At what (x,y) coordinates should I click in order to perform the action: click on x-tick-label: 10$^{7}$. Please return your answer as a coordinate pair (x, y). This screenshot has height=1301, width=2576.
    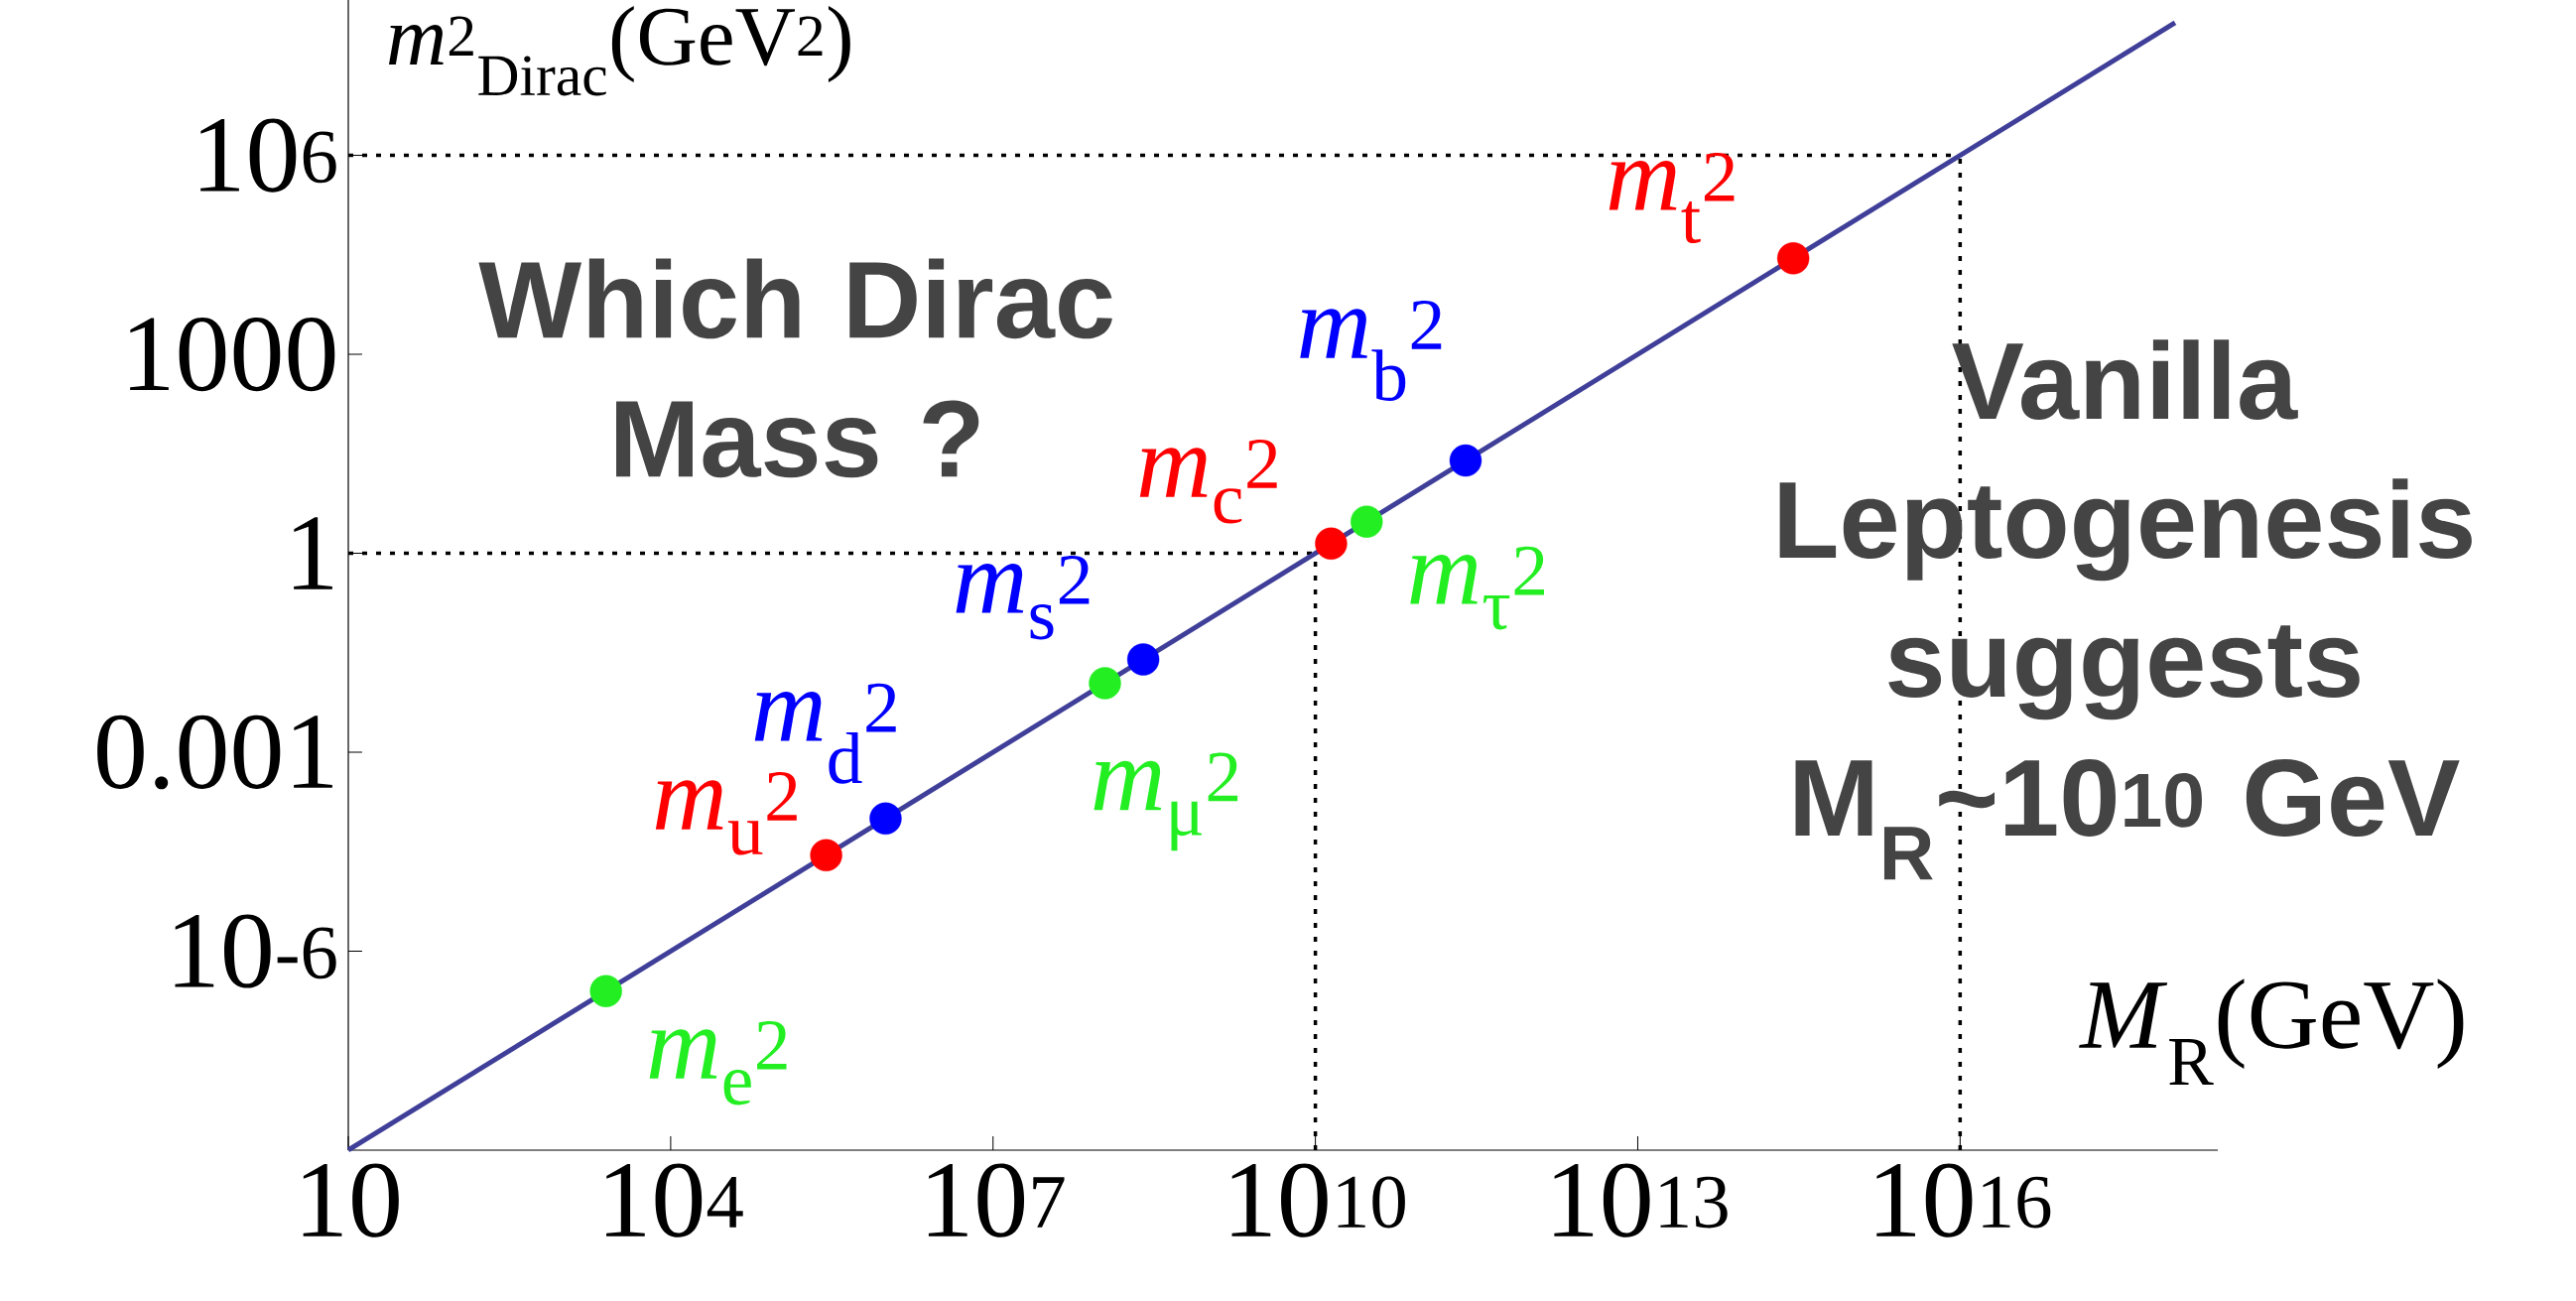
    Looking at the image, I should click on (997, 1200).